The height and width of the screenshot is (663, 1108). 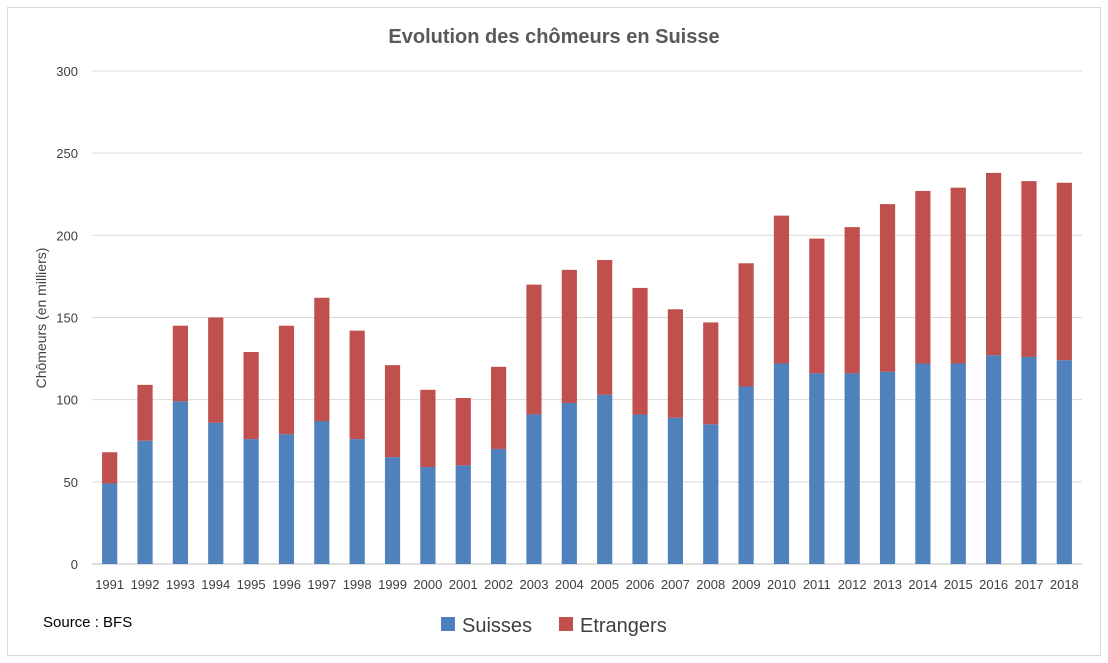 I want to click on bar-suisses-2013, so click(x=887, y=467).